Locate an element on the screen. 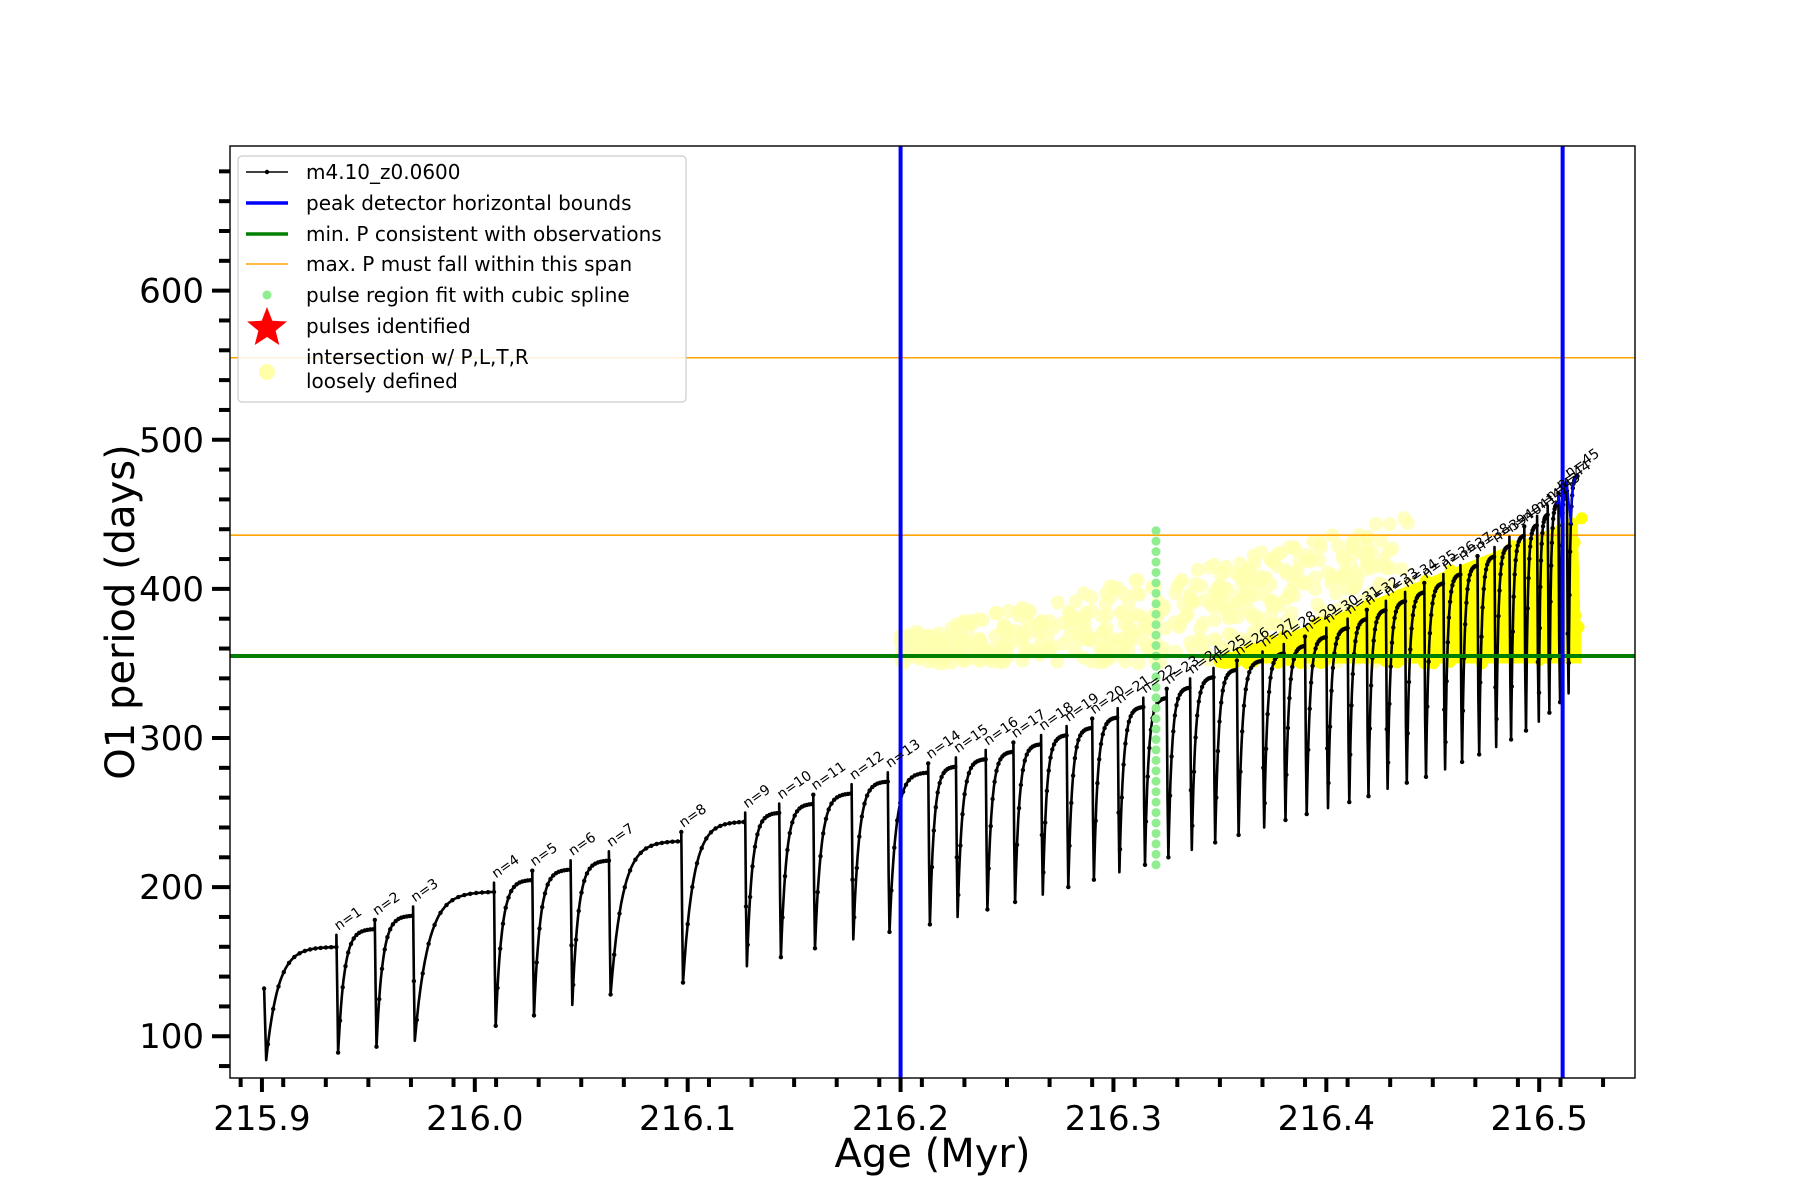 Image resolution: width=1800 pixels, height=1200 pixels. pulse-label: n=3 is located at coordinates (424, 891).